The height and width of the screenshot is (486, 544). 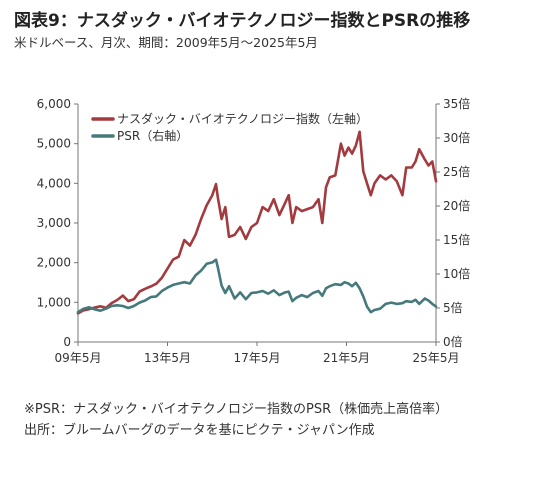 I want to click on right-tick-label: 10倍, so click(x=456, y=273).